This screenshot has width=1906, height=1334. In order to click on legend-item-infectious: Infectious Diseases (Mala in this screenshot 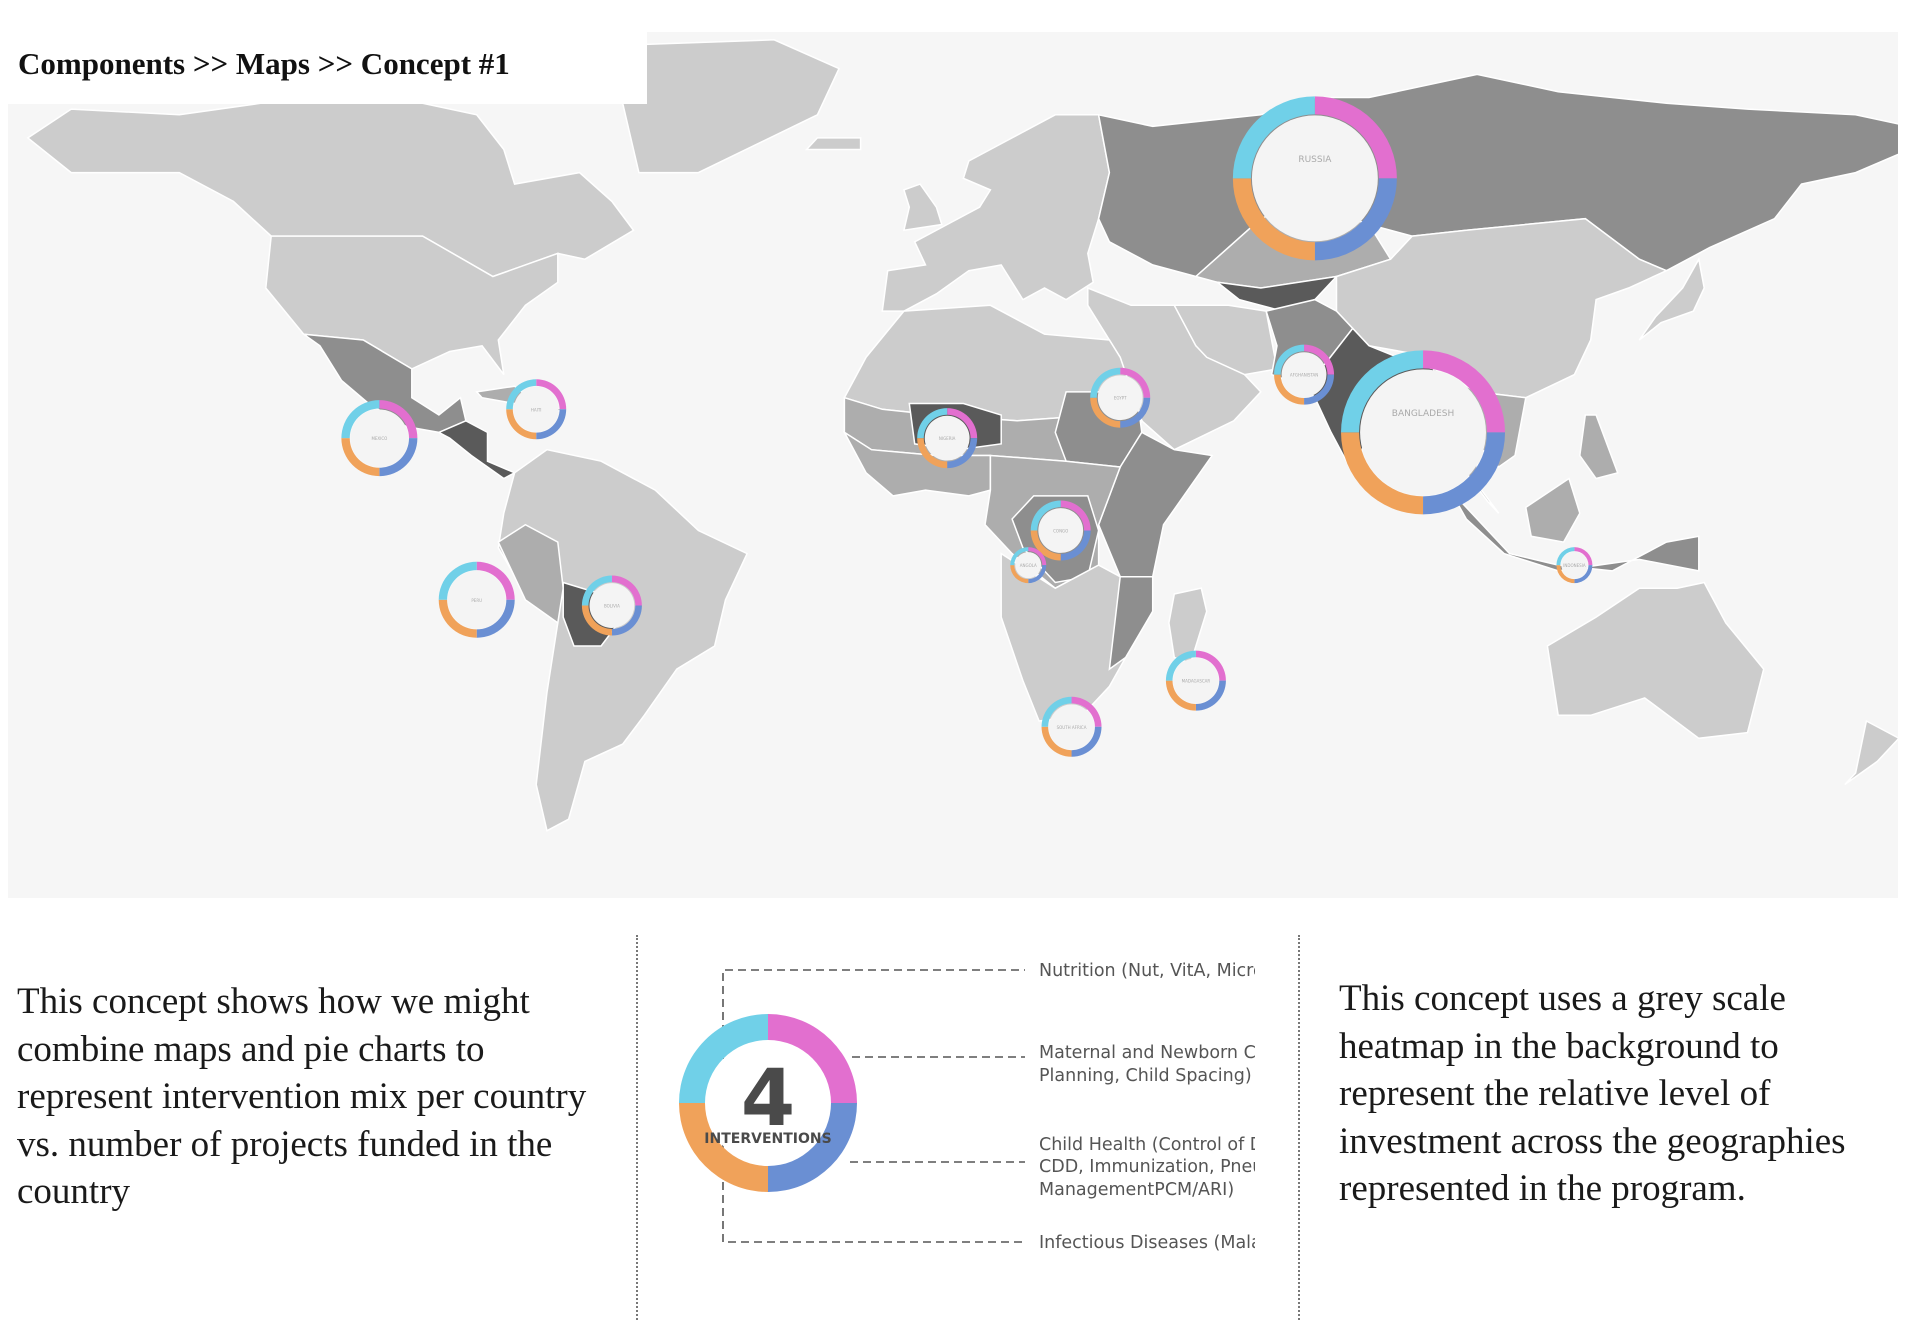, I will do `click(1147, 1243)`.